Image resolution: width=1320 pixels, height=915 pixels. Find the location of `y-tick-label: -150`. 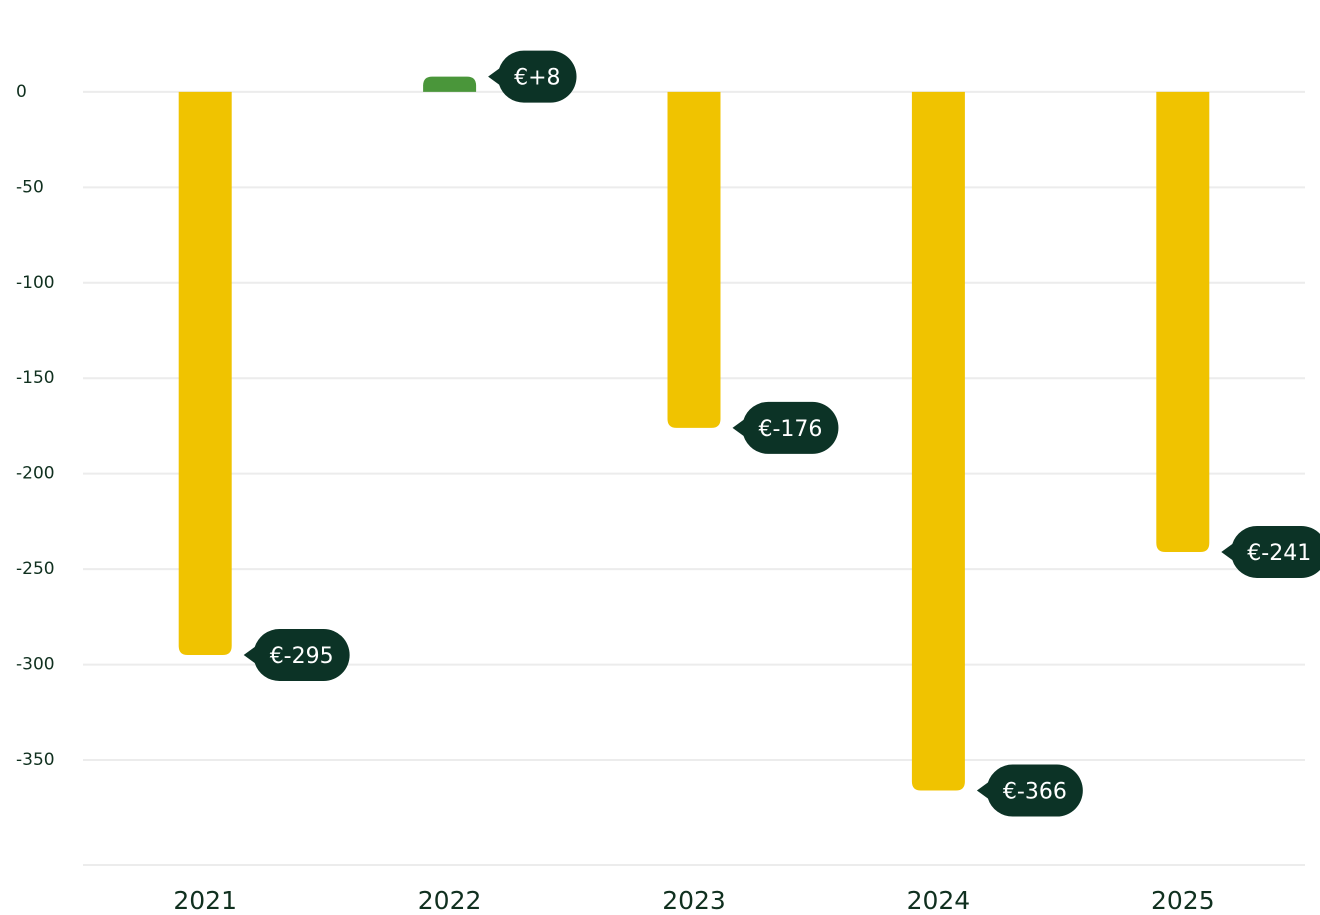

y-tick-label: -150 is located at coordinates (35, 378).